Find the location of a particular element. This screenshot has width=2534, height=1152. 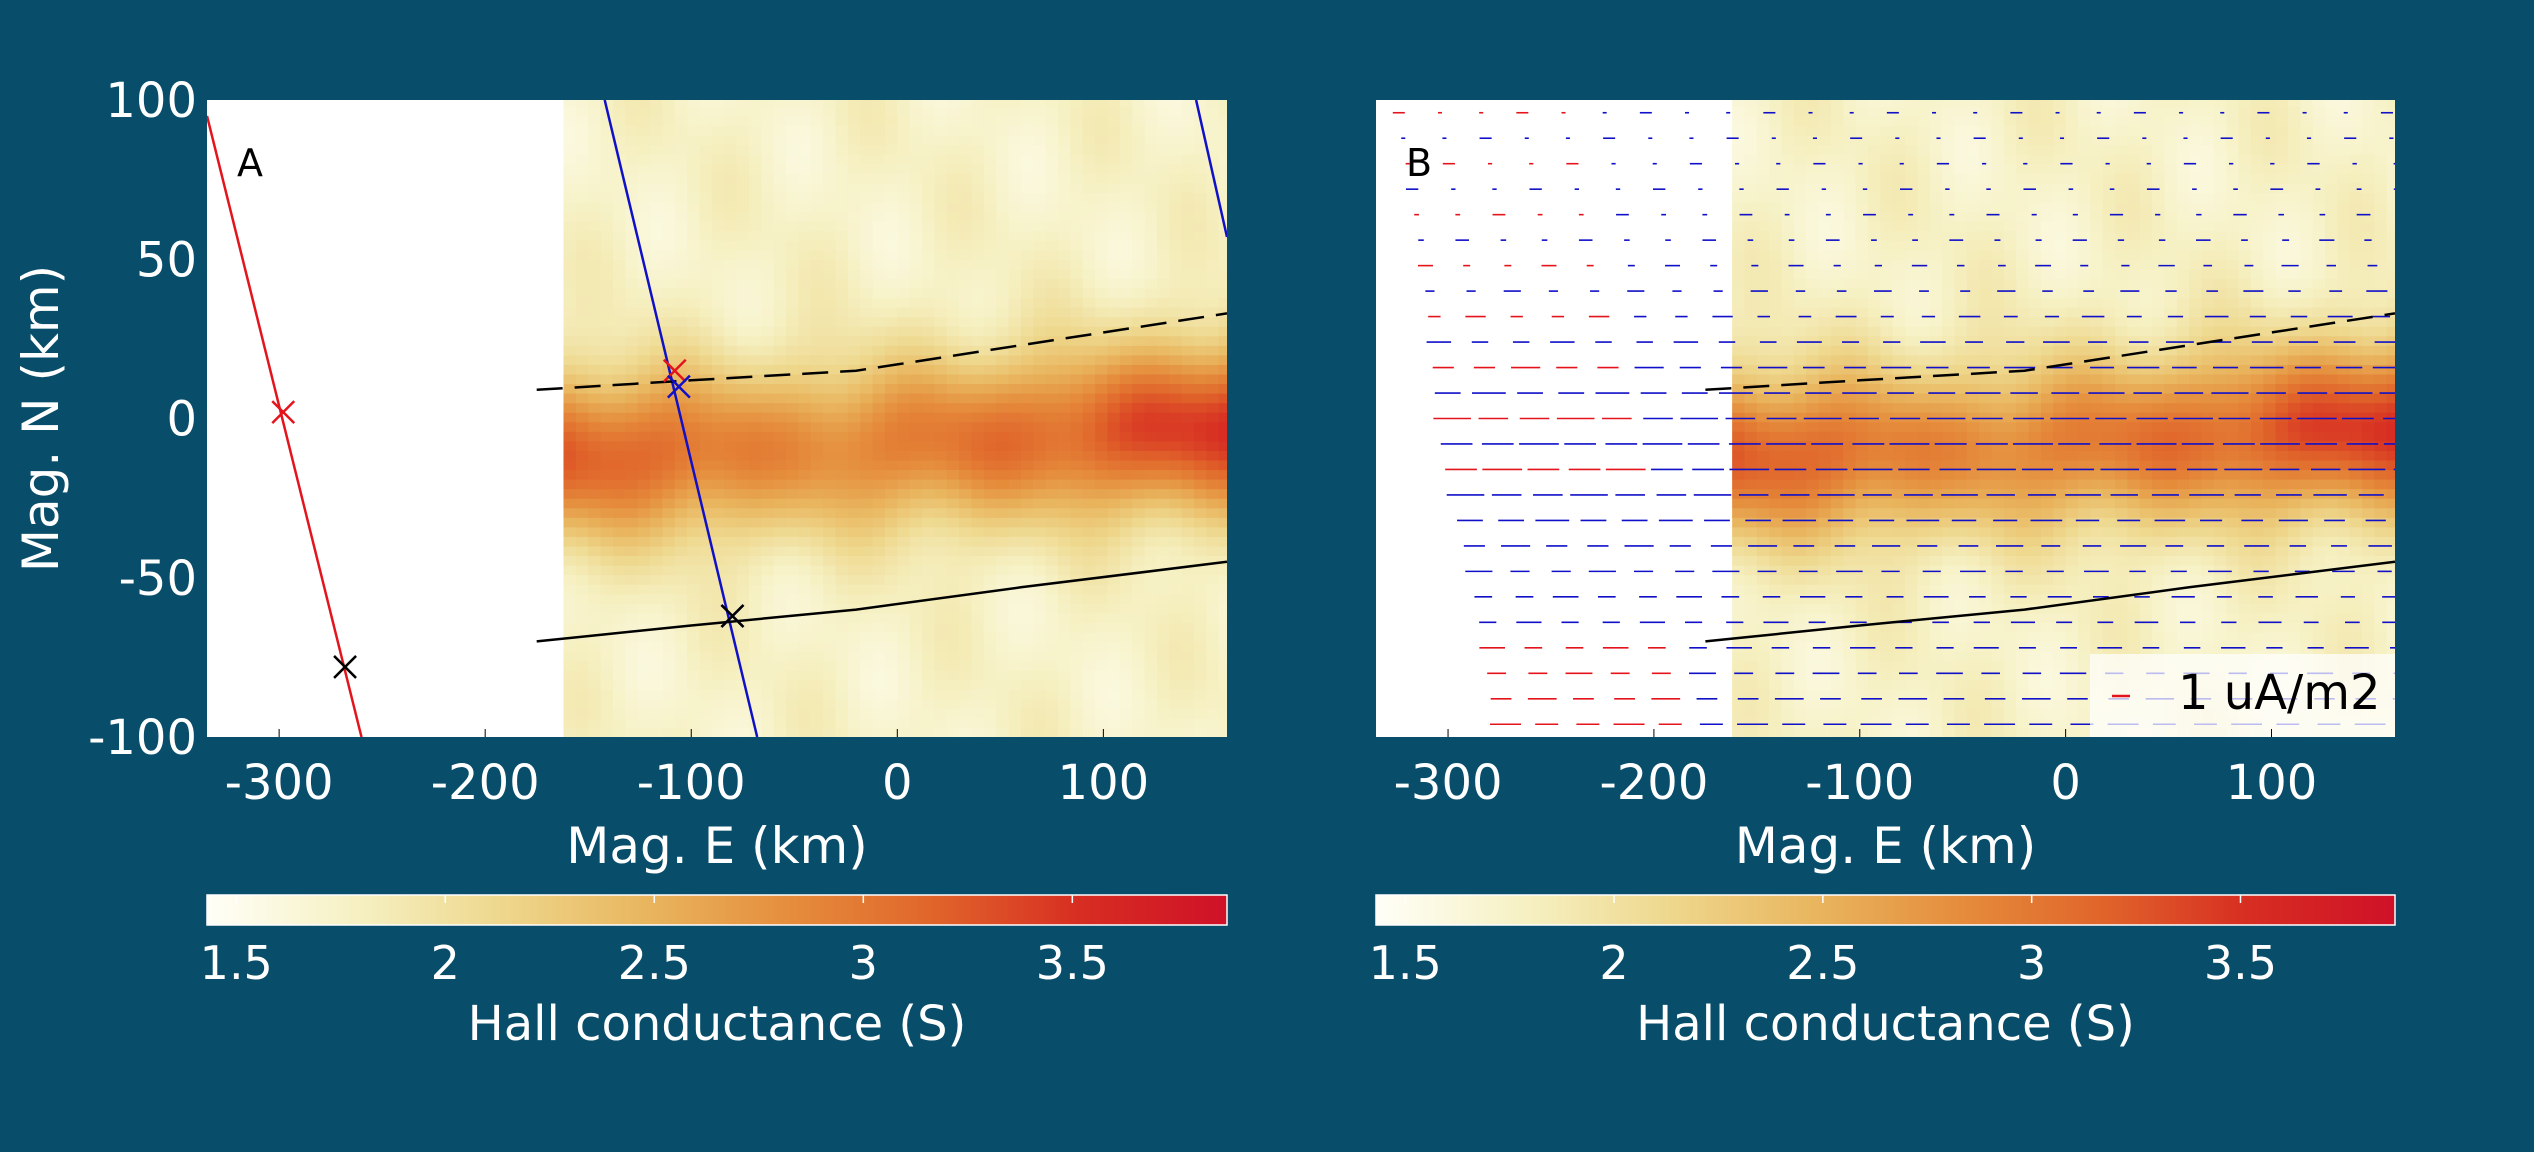

y-tick-label: 100 is located at coordinates (151, 101).